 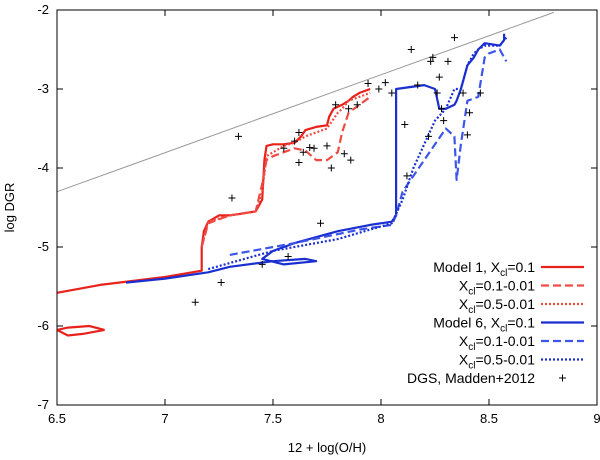 I want to click on legend-label: Model 1, Xcl=0.1, so click(x=484, y=269).